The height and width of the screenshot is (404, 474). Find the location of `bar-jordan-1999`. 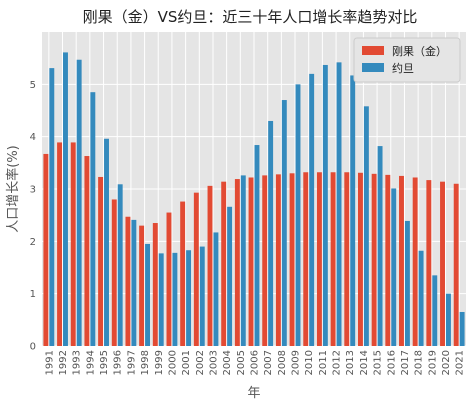

bar-jordan-1999 is located at coordinates (161, 299).